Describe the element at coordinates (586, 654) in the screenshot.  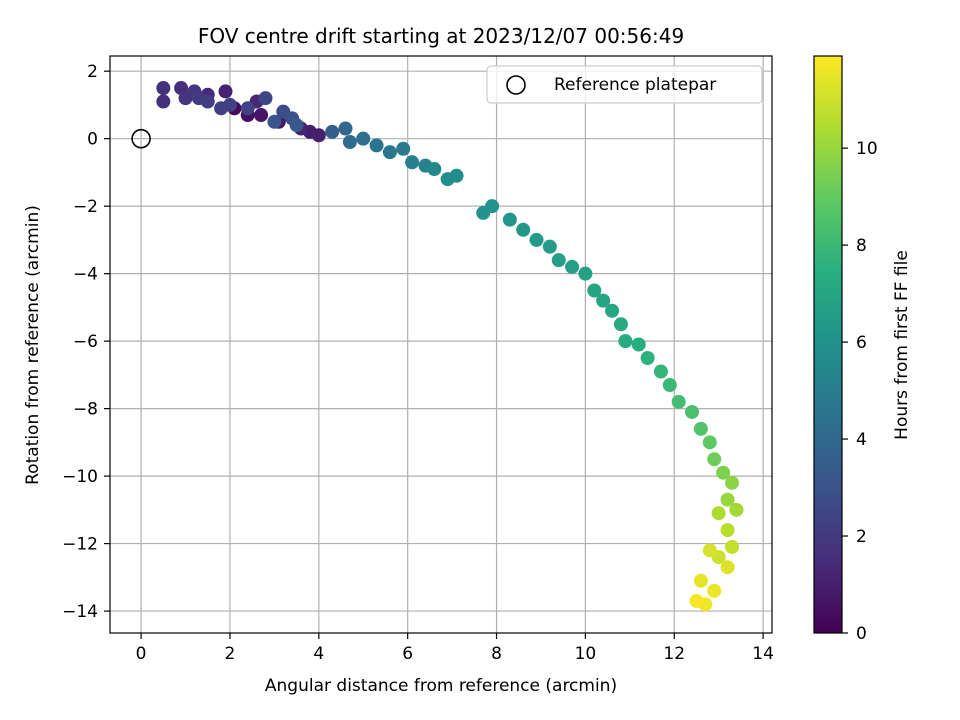
I see `x-tick-label: 10` at that location.